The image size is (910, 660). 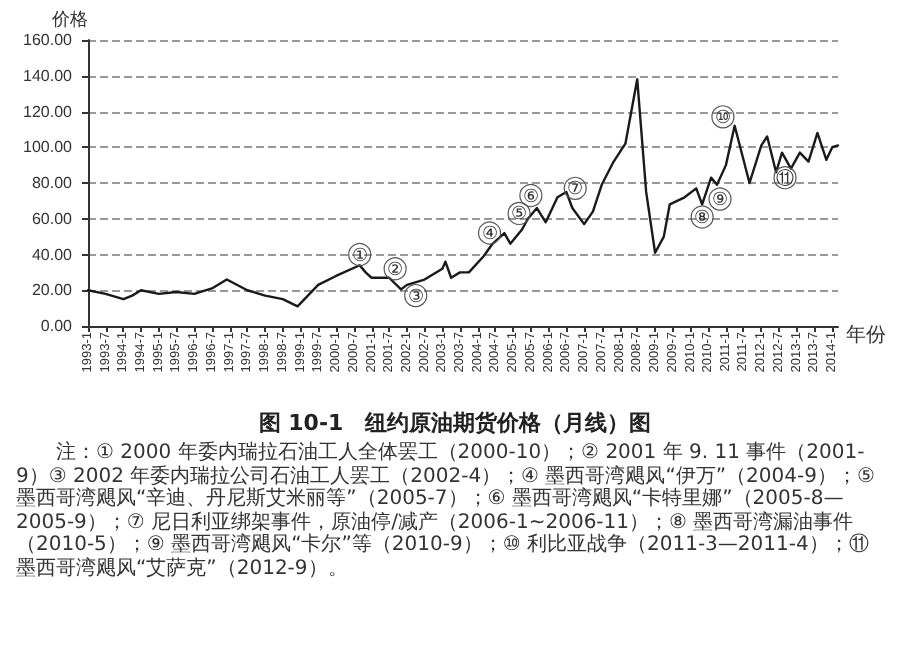 What do you see at coordinates (722, 116) in the screenshot?
I see `annotation: ⑩` at bounding box center [722, 116].